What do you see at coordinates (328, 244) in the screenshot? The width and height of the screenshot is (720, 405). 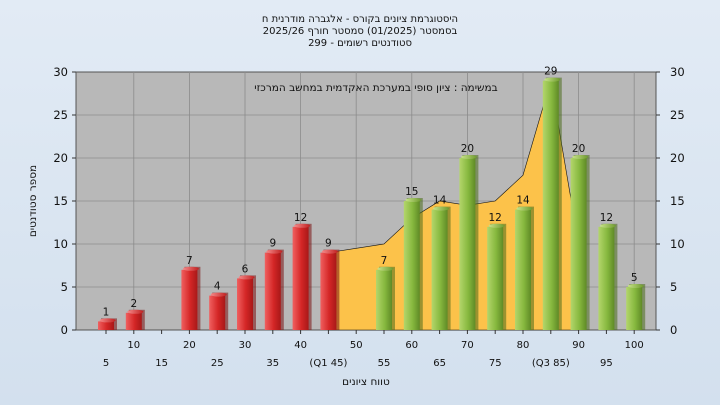 I see `value-label-45: 9` at bounding box center [328, 244].